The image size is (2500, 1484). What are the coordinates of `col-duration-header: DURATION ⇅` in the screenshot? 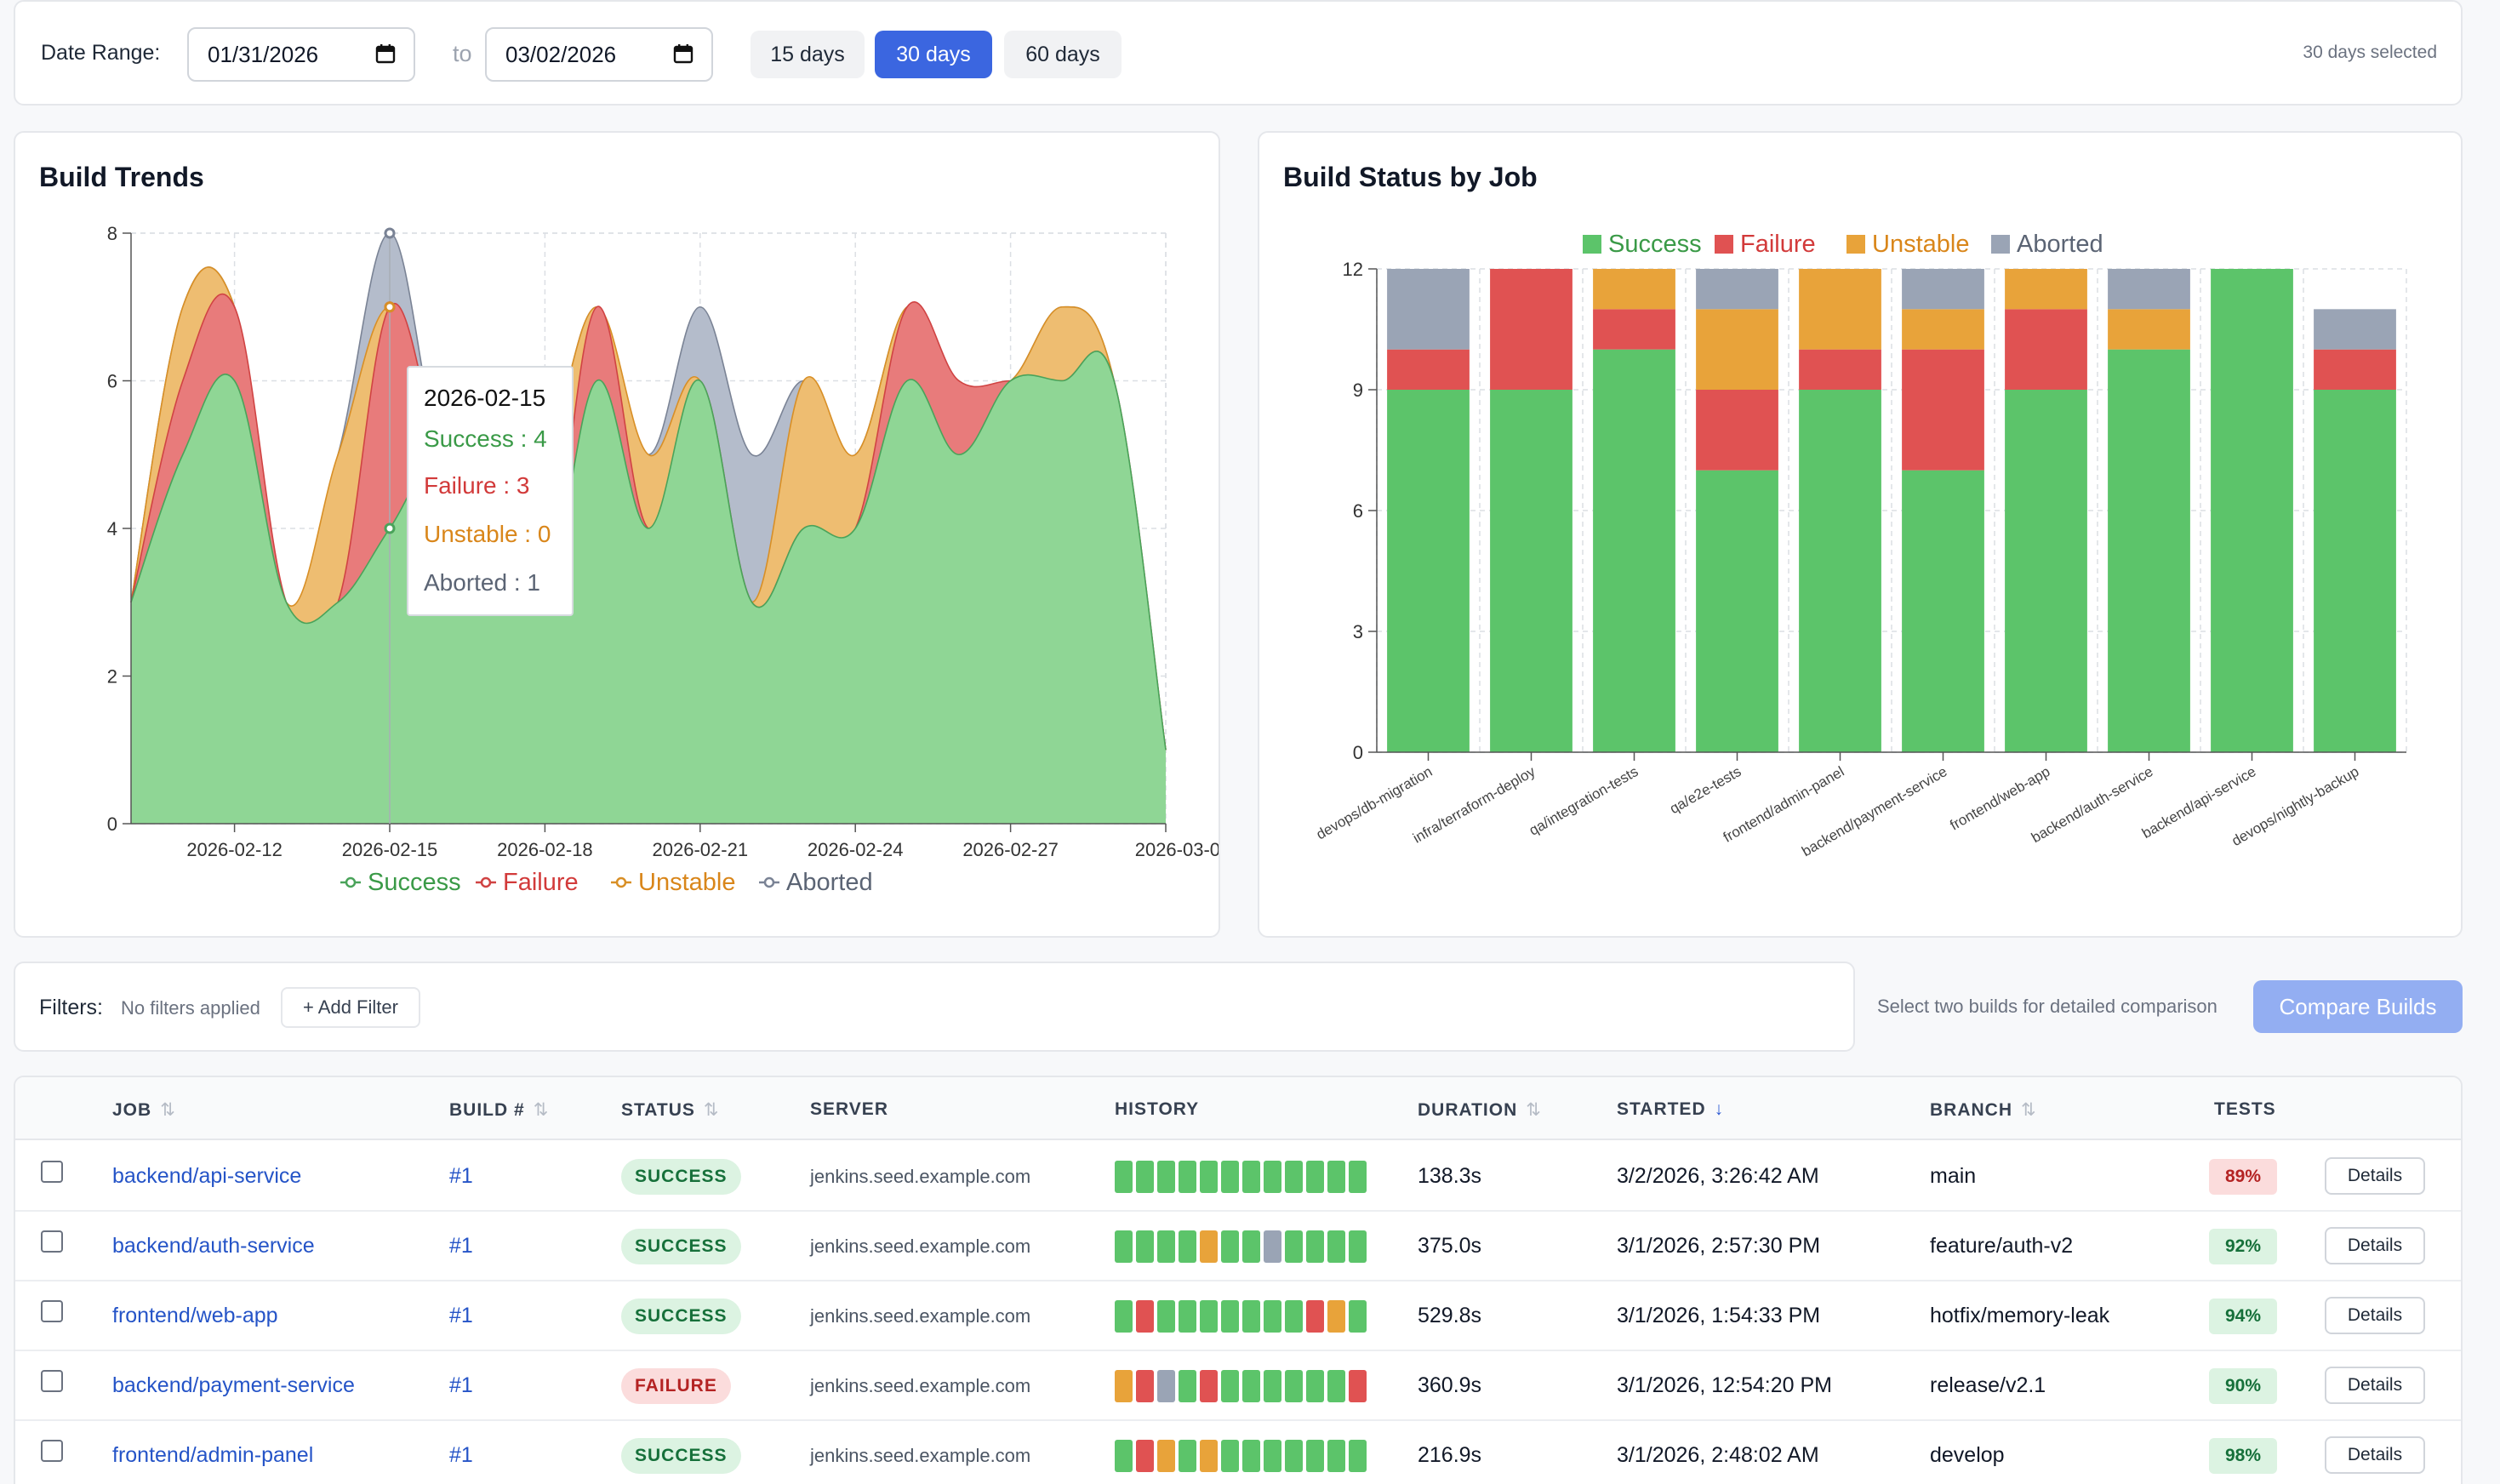 It's located at (1480, 1110).